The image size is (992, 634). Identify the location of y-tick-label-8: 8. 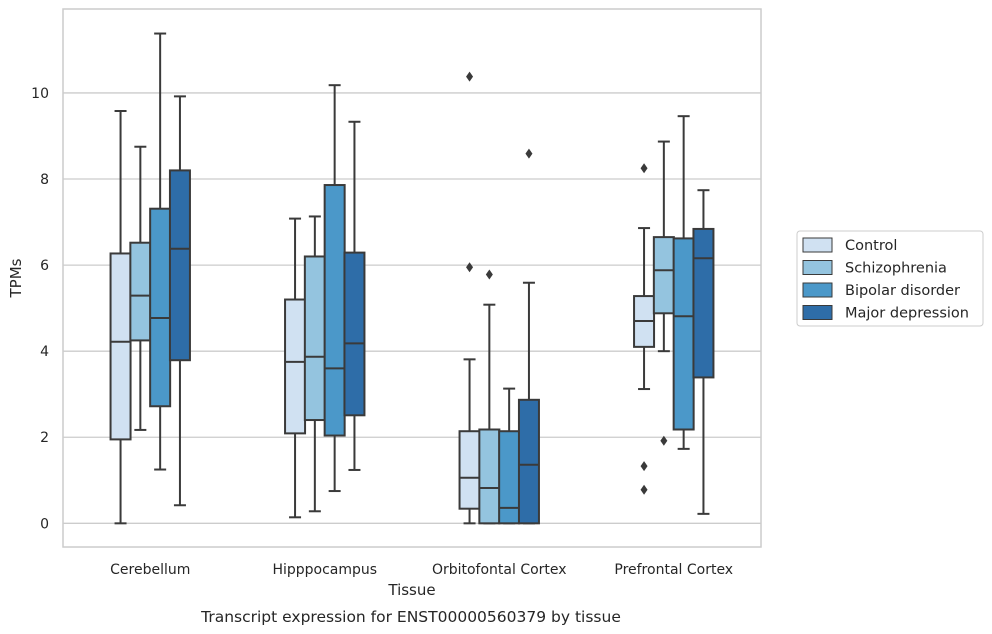
(44, 180).